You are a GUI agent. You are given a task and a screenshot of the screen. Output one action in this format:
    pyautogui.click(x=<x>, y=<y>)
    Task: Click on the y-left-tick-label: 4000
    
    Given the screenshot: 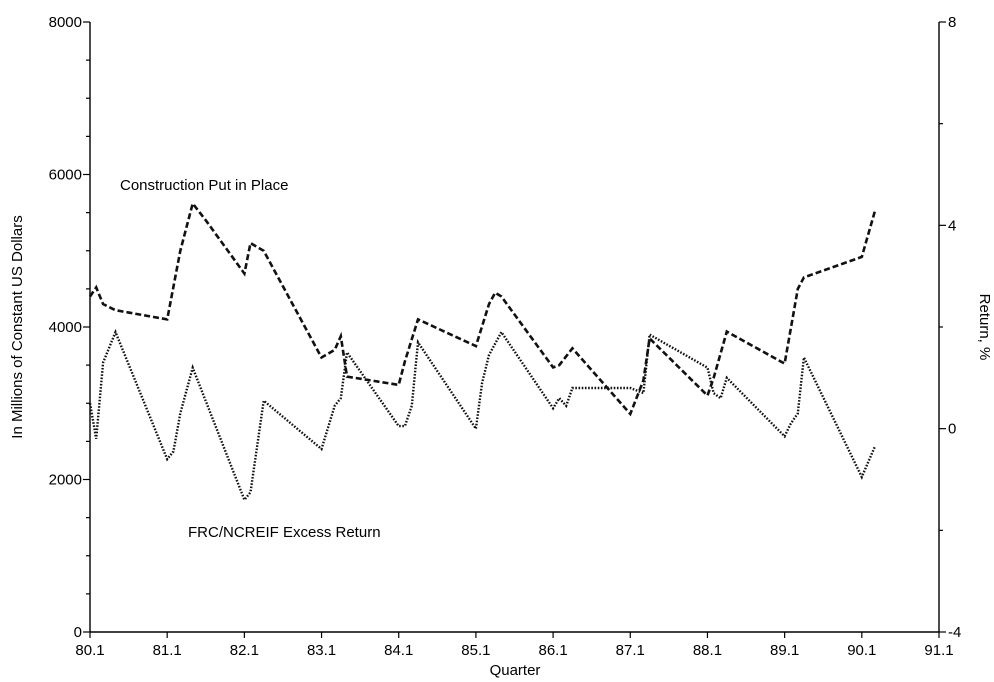 What is the action you would take?
    pyautogui.click(x=65, y=327)
    